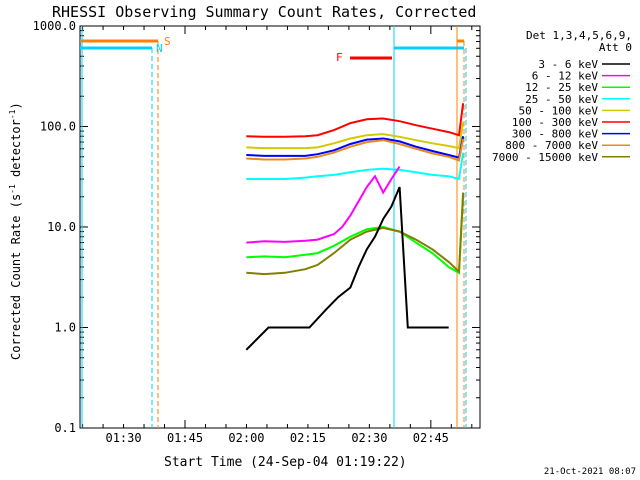 This screenshot has height=480, width=640. Describe the element at coordinates (246, 438) in the screenshot. I see `x-tick-label: 02:00` at that location.